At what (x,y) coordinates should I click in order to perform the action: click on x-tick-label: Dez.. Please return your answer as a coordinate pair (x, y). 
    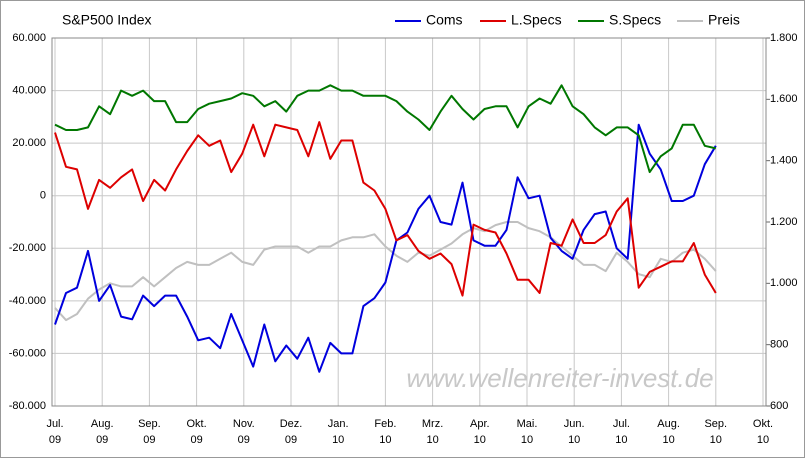
    Looking at the image, I should click on (291, 424).